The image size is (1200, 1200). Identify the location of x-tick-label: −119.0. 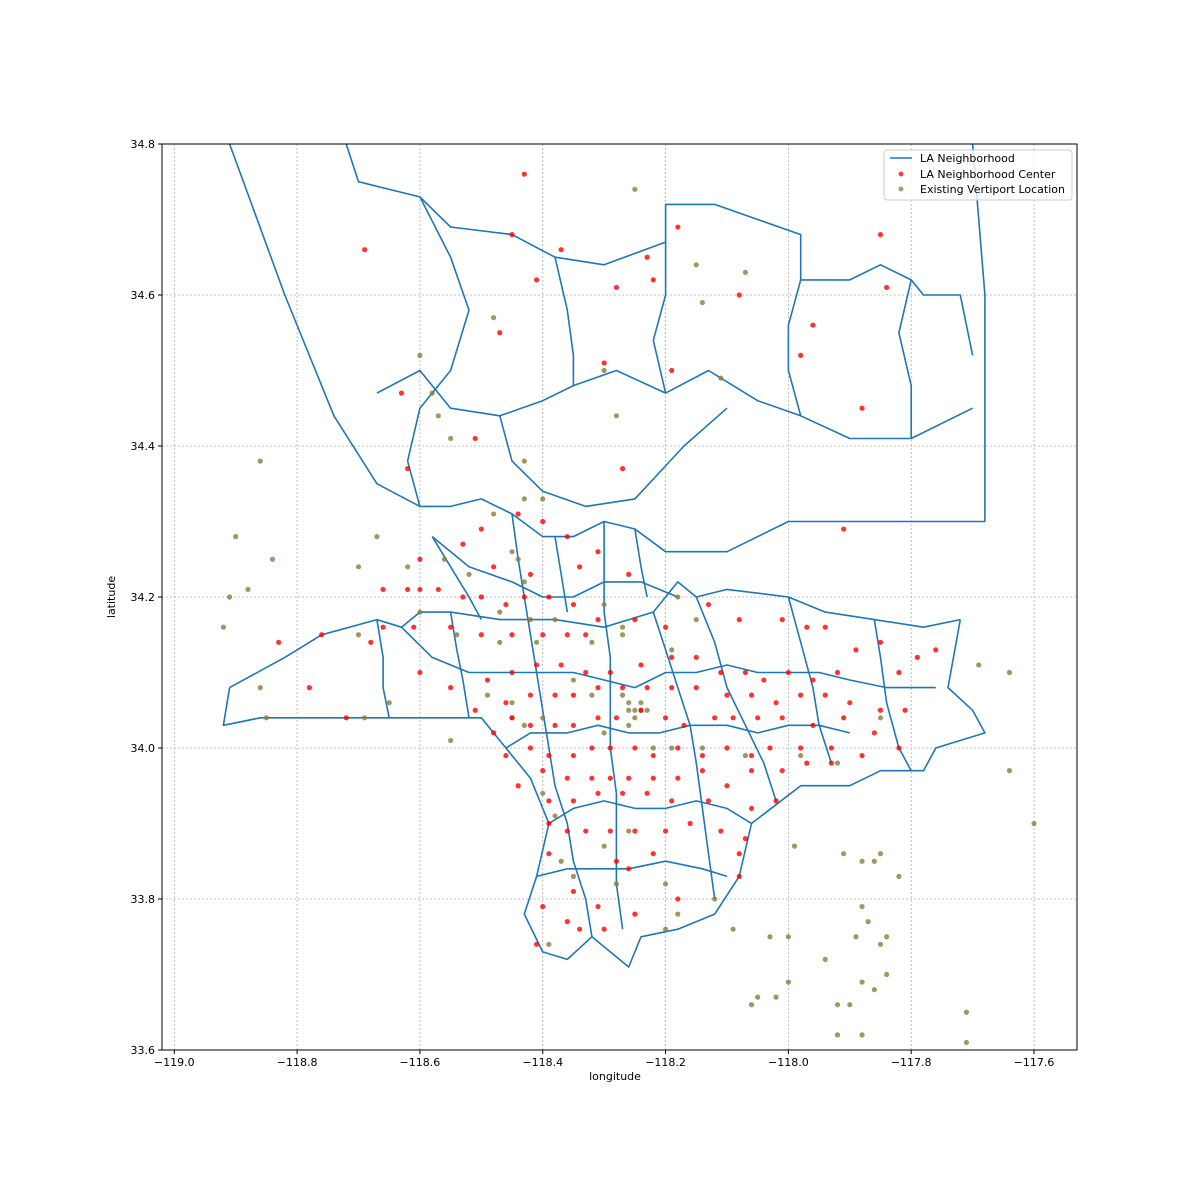
(174, 1062).